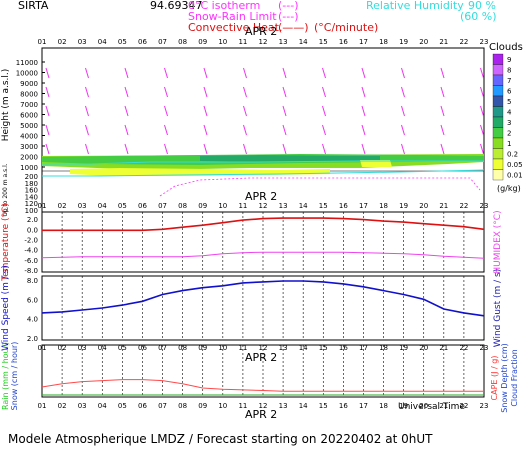 This screenshot has width=528, height=450. What do you see at coordinates (514, 377) in the screenshot?
I see `cloud-fraction-ylabel: Cloud Fraction` at bounding box center [514, 377].